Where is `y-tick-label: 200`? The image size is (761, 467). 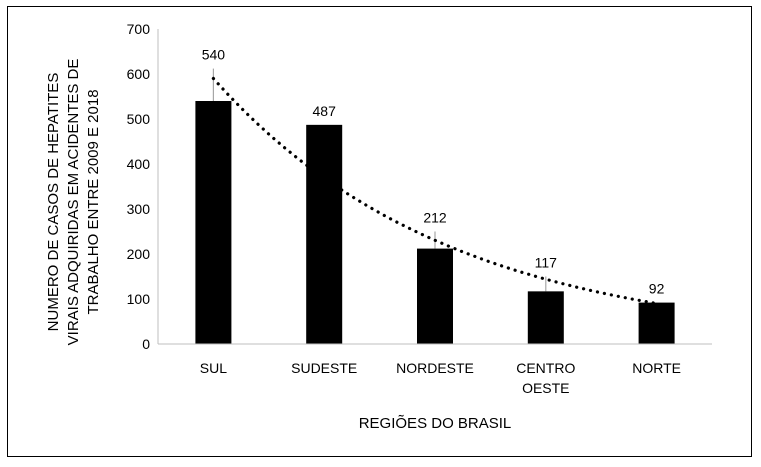
y-tick-label: 200 is located at coordinates (139, 254).